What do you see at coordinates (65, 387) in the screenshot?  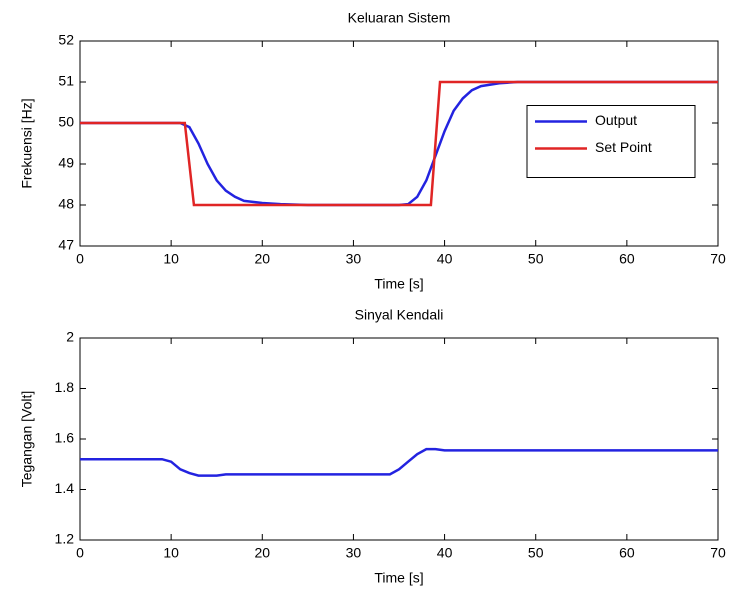 I see `y-tick-label: 1.8` at bounding box center [65, 387].